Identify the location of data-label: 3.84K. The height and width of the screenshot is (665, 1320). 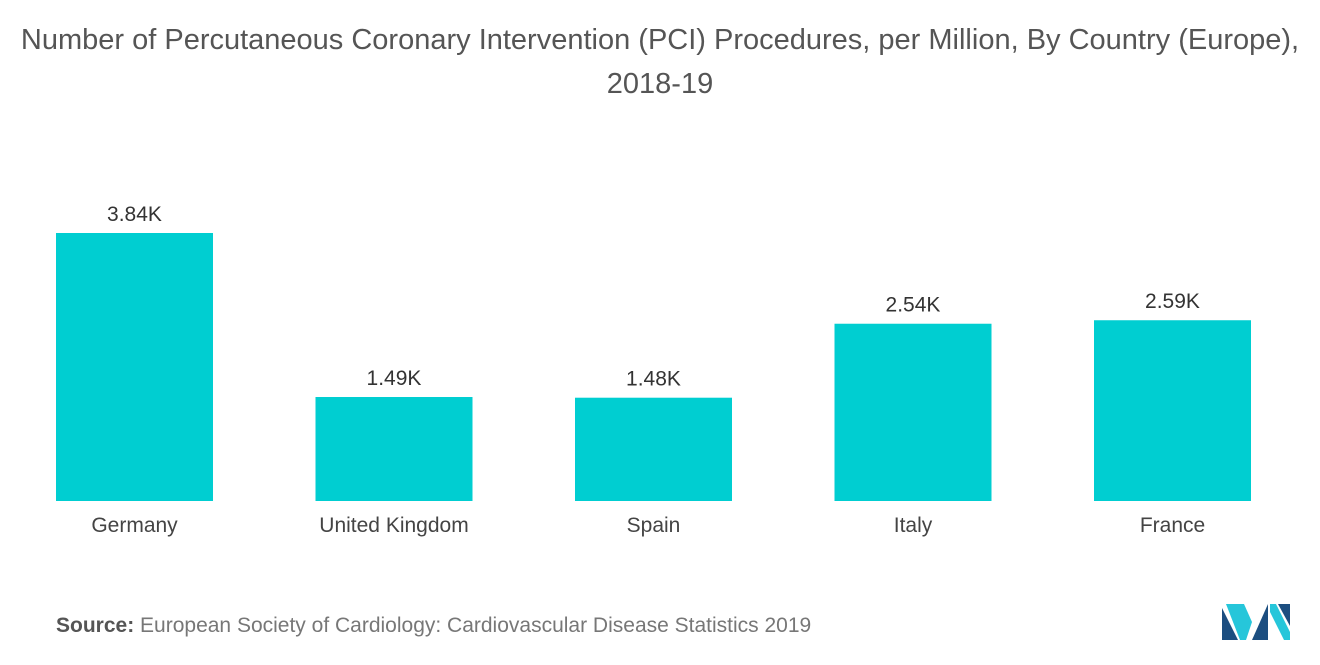
(134, 214).